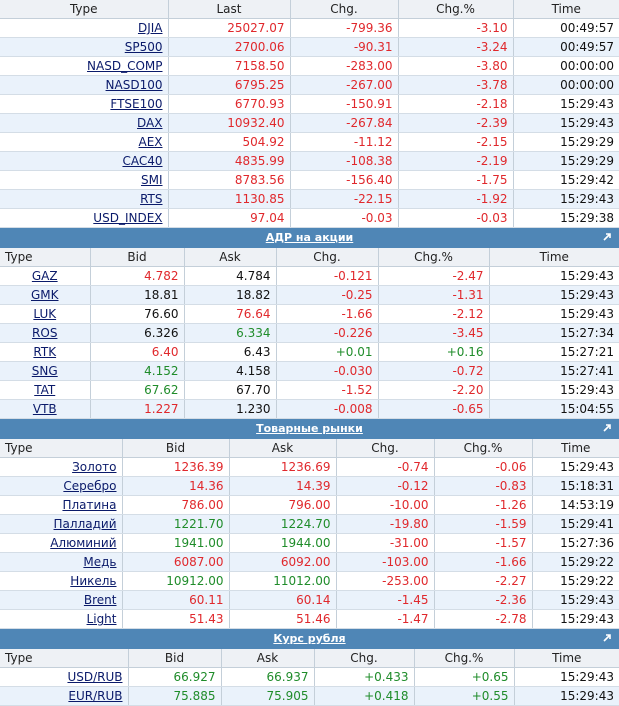 This screenshot has width=619, height=706. Describe the element at coordinates (483, 581) in the screenshot. I see `change-pct-value: -2.27` at that location.